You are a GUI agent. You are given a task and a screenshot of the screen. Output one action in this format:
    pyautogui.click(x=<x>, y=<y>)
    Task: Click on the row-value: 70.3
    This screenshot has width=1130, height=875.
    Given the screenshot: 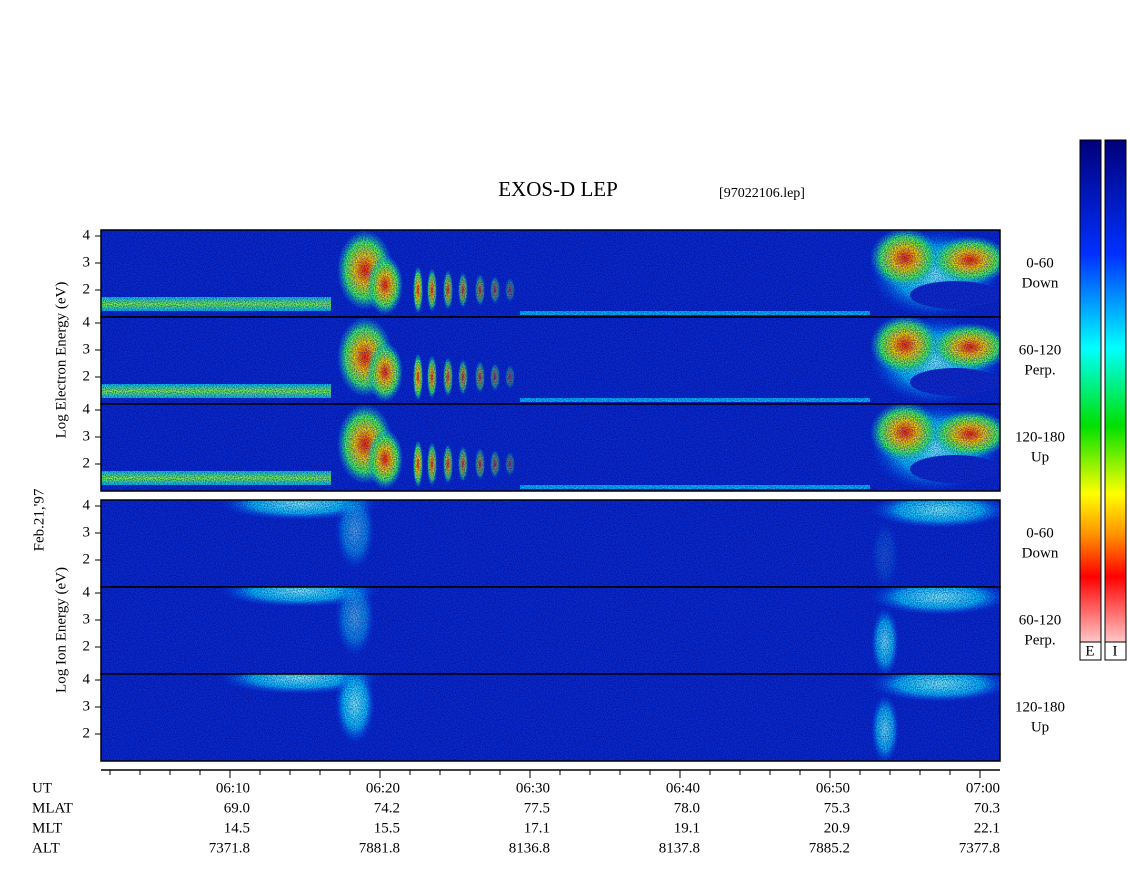 What is the action you would take?
    pyautogui.click(x=987, y=808)
    